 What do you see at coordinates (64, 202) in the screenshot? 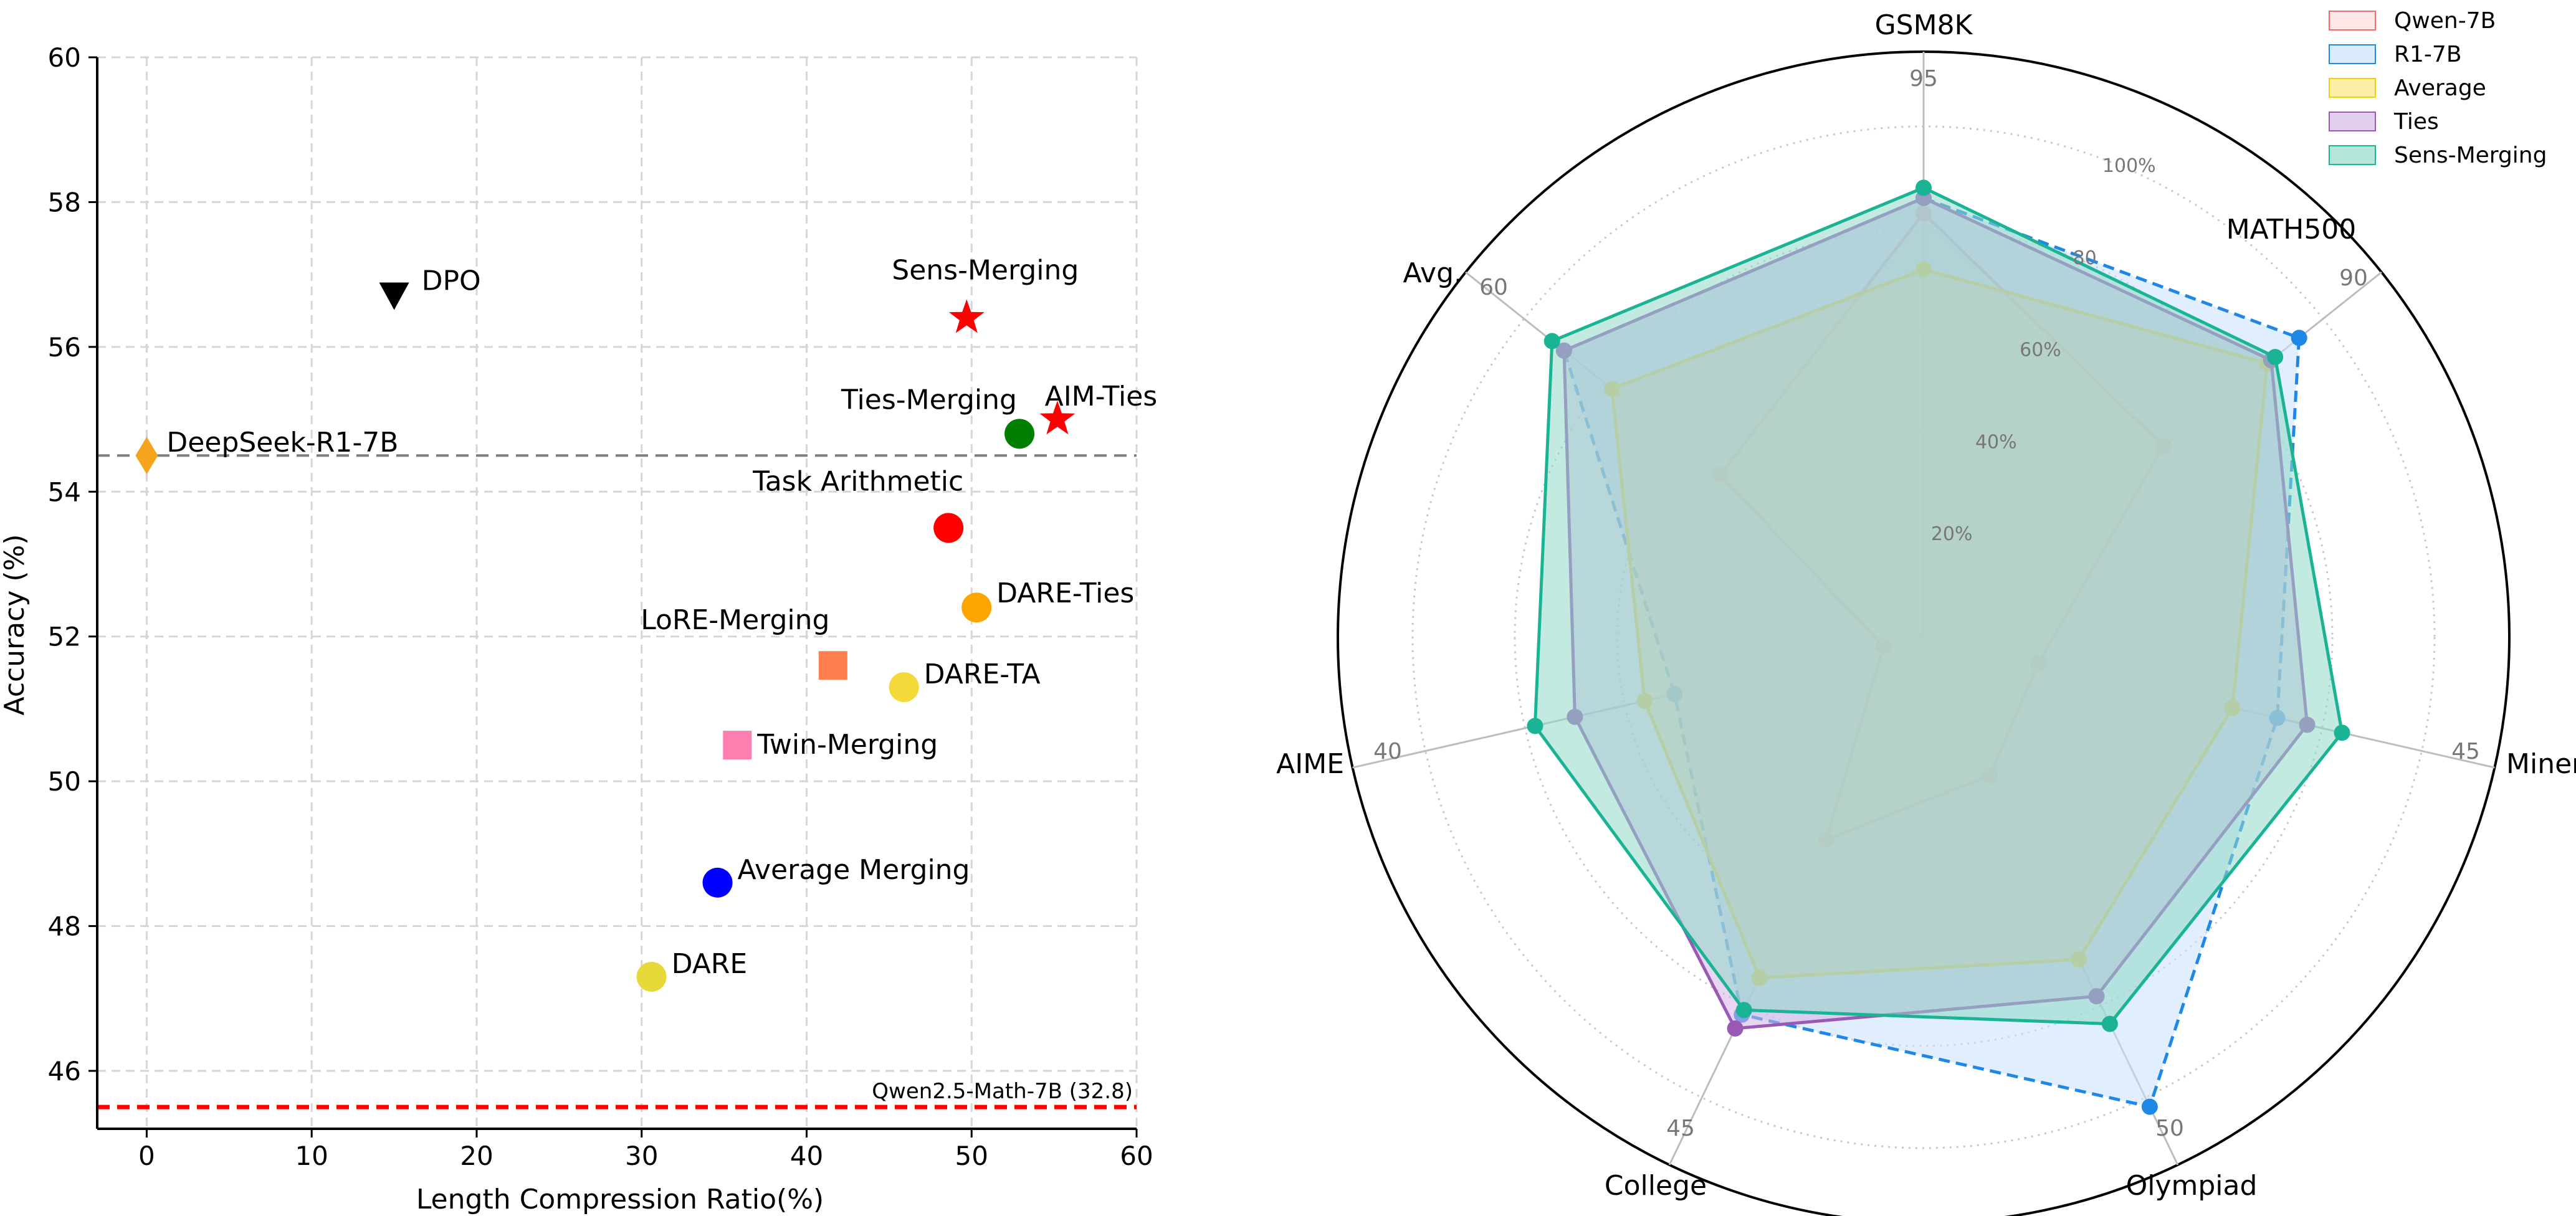
I see `y-tick-label: 58` at bounding box center [64, 202].